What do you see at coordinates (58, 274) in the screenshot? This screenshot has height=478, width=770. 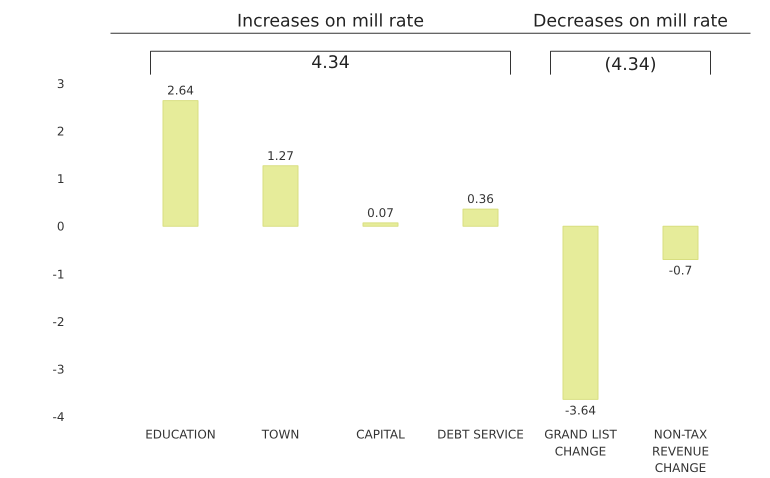 I see `y-tick-label: -1` at bounding box center [58, 274].